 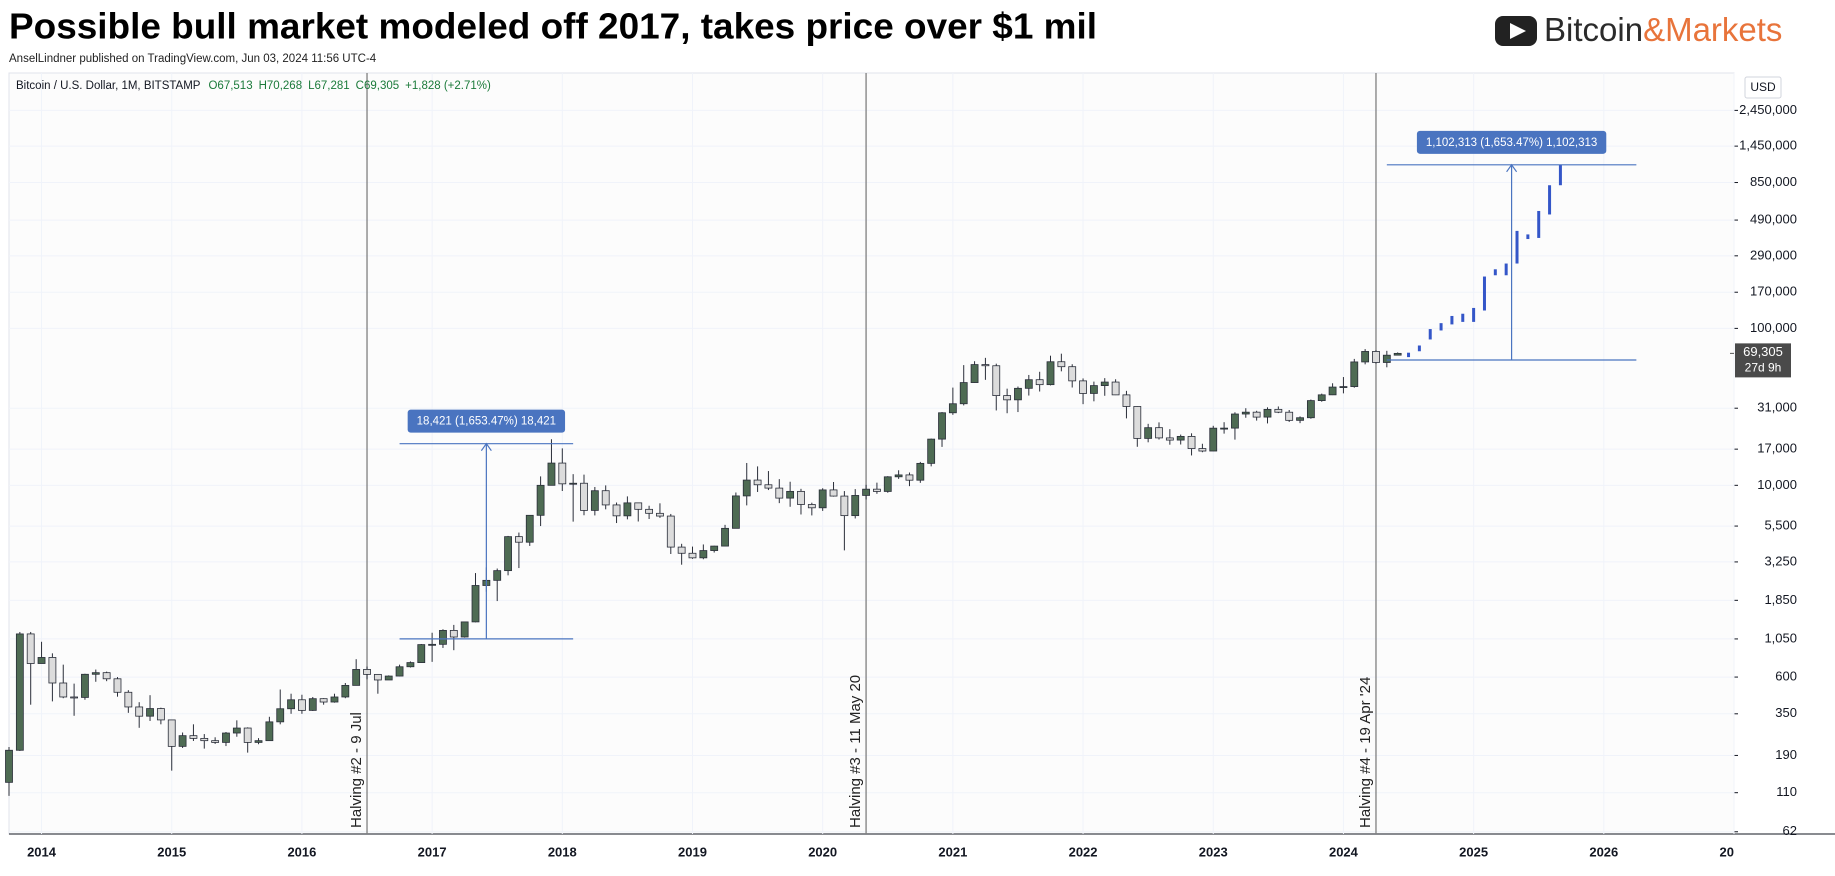 I want to click on y-tick-label: 31,000, so click(x=1777, y=407).